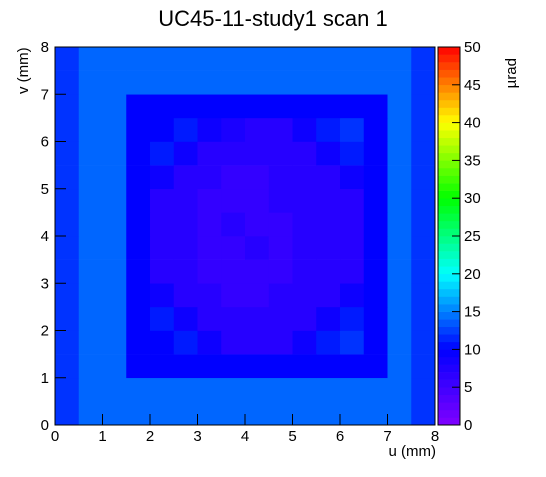  Describe the element at coordinates (245, 436) in the screenshot. I see `x-tick-label: 4` at that location.